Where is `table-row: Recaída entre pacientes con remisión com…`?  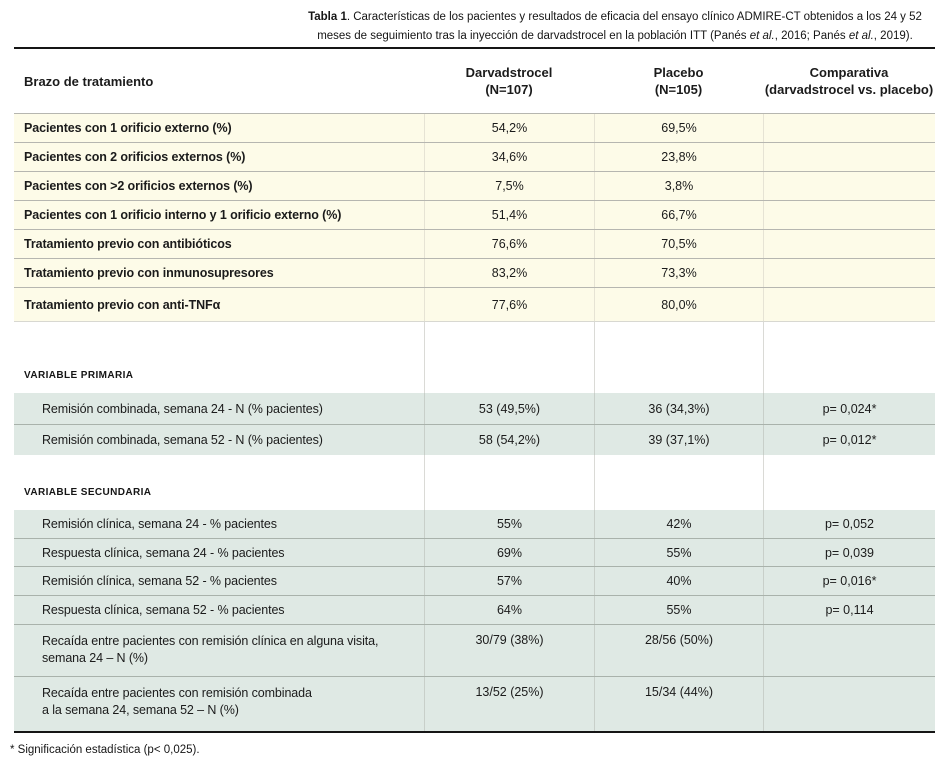
table-row: Recaída entre pacientes con remisión com… is located at coordinates (474, 703).